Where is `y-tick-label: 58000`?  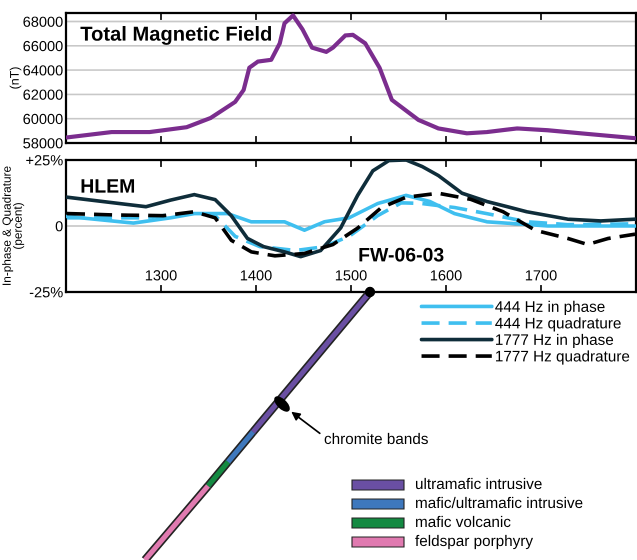
y-tick-label: 58000 is located at coordinates (43, 143).